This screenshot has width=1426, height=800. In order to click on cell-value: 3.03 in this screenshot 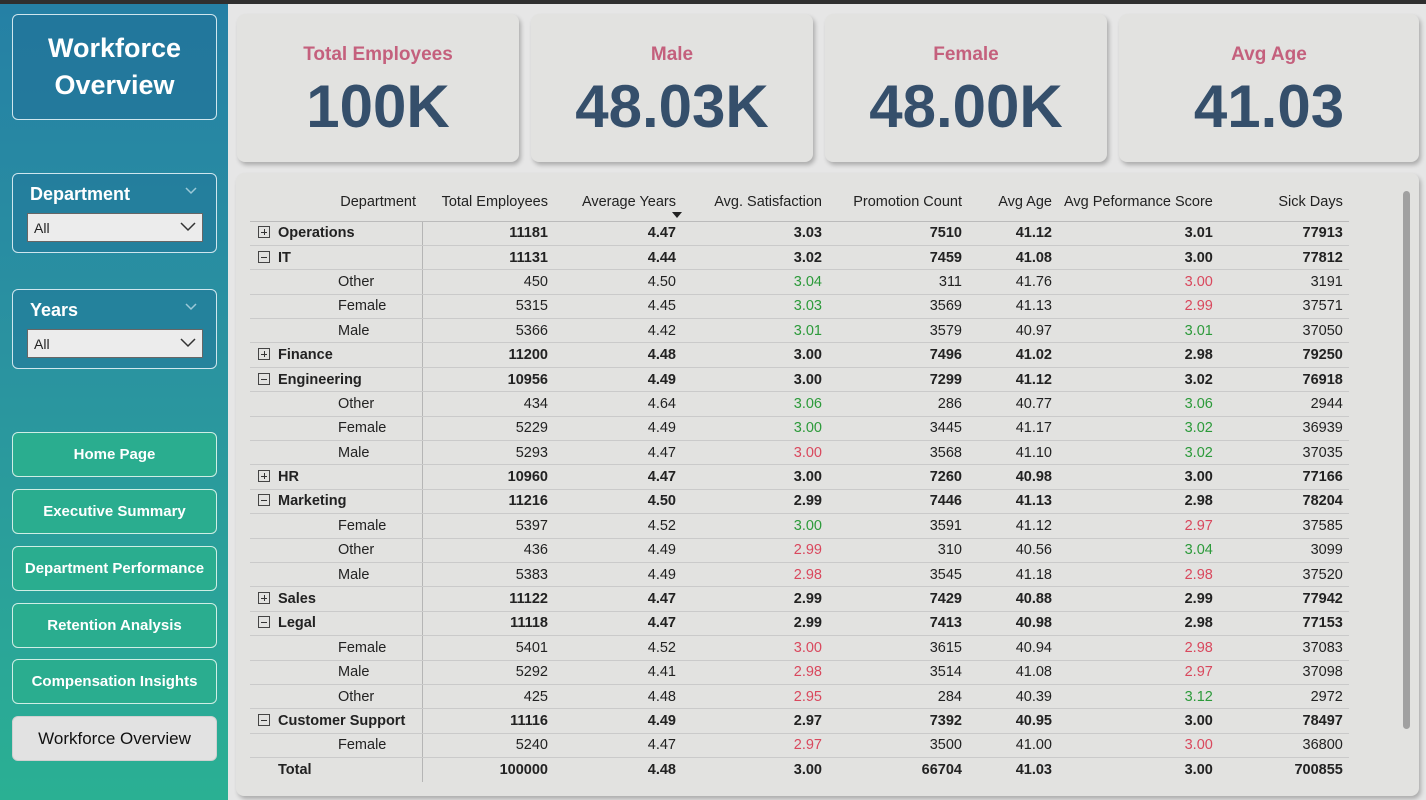, I will do `click(807, 306)`.